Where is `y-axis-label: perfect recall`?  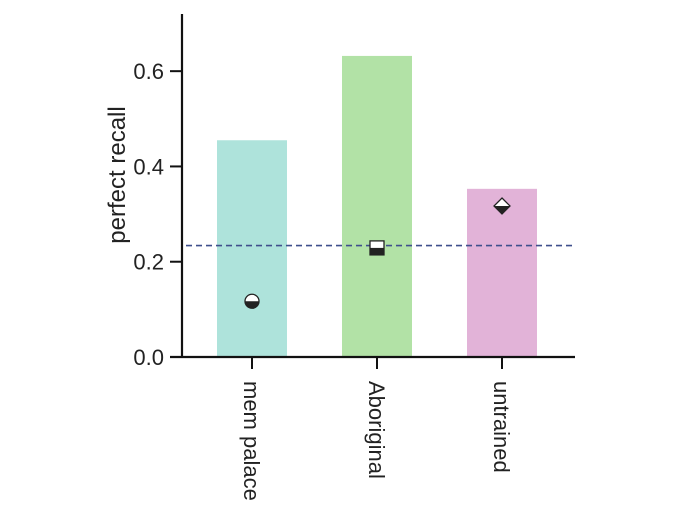 y-axis-label: perfect recall is located at coordinates (117, 174).